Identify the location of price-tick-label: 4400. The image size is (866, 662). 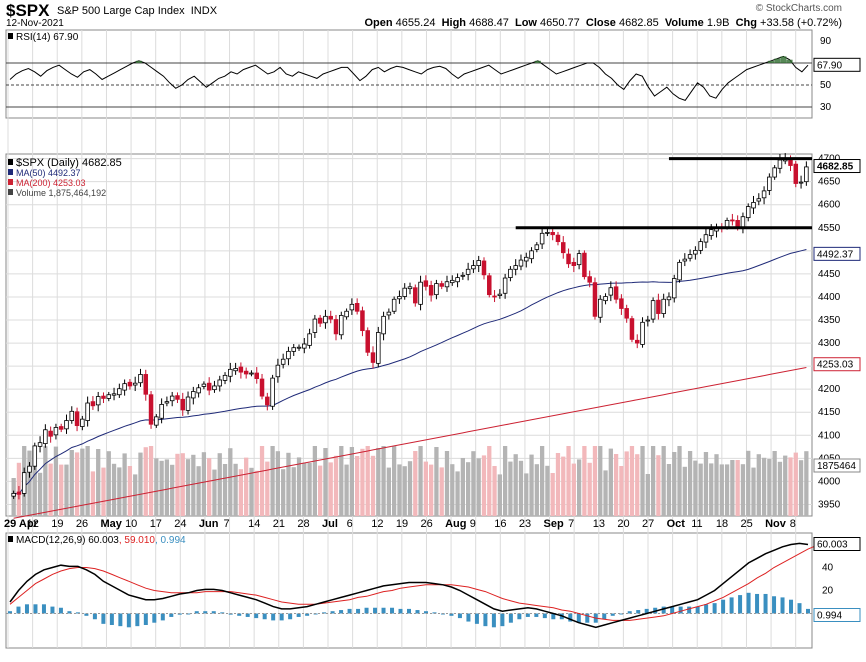
(829, 297).